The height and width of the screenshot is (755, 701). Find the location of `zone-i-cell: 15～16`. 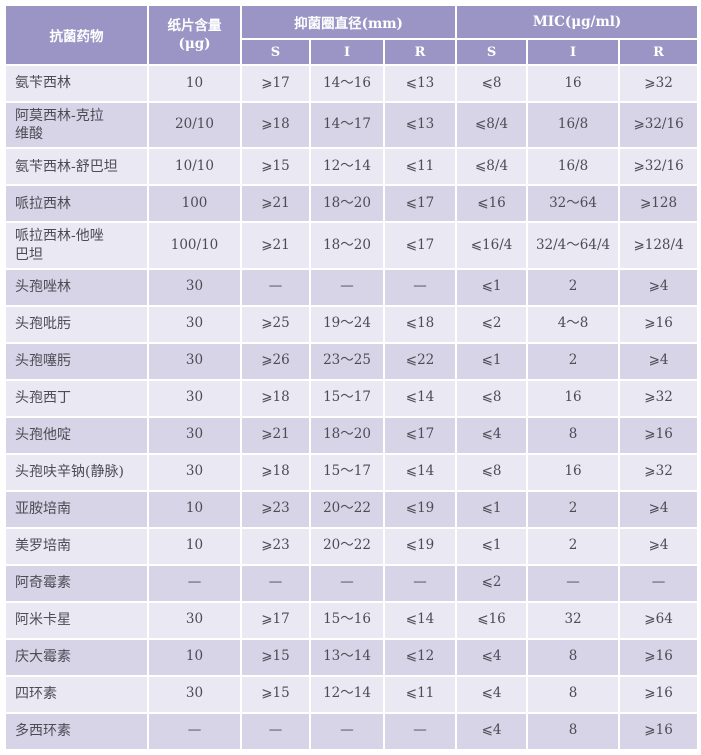

zone-i-cell: 15～16 is located at coordinates (347, 620).